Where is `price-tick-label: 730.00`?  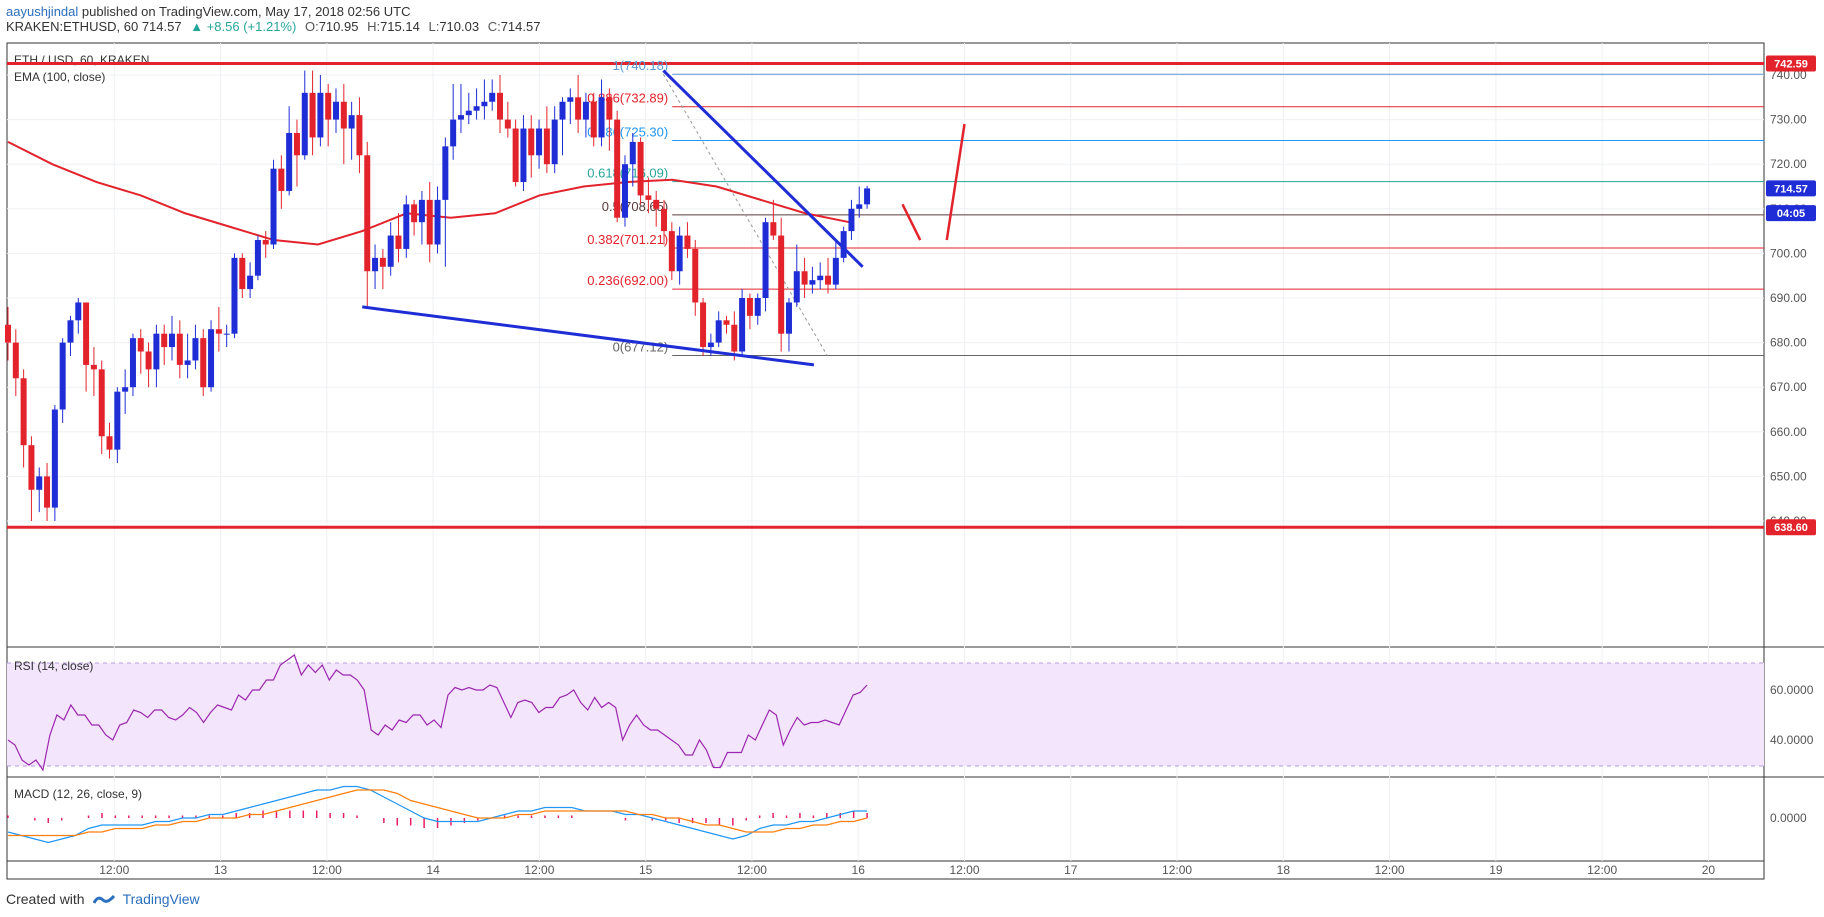 price-tick-label: 730.00 is located at coordinates (1788, 120).